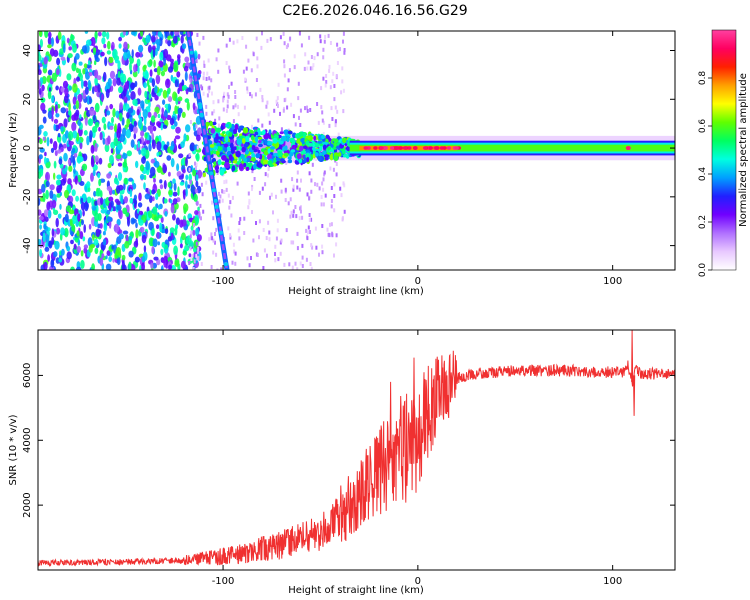 This screenshot has height=600, width=750. I want to click on spectrogram-xlabel: Height of straight line (km), so click(356, 291).